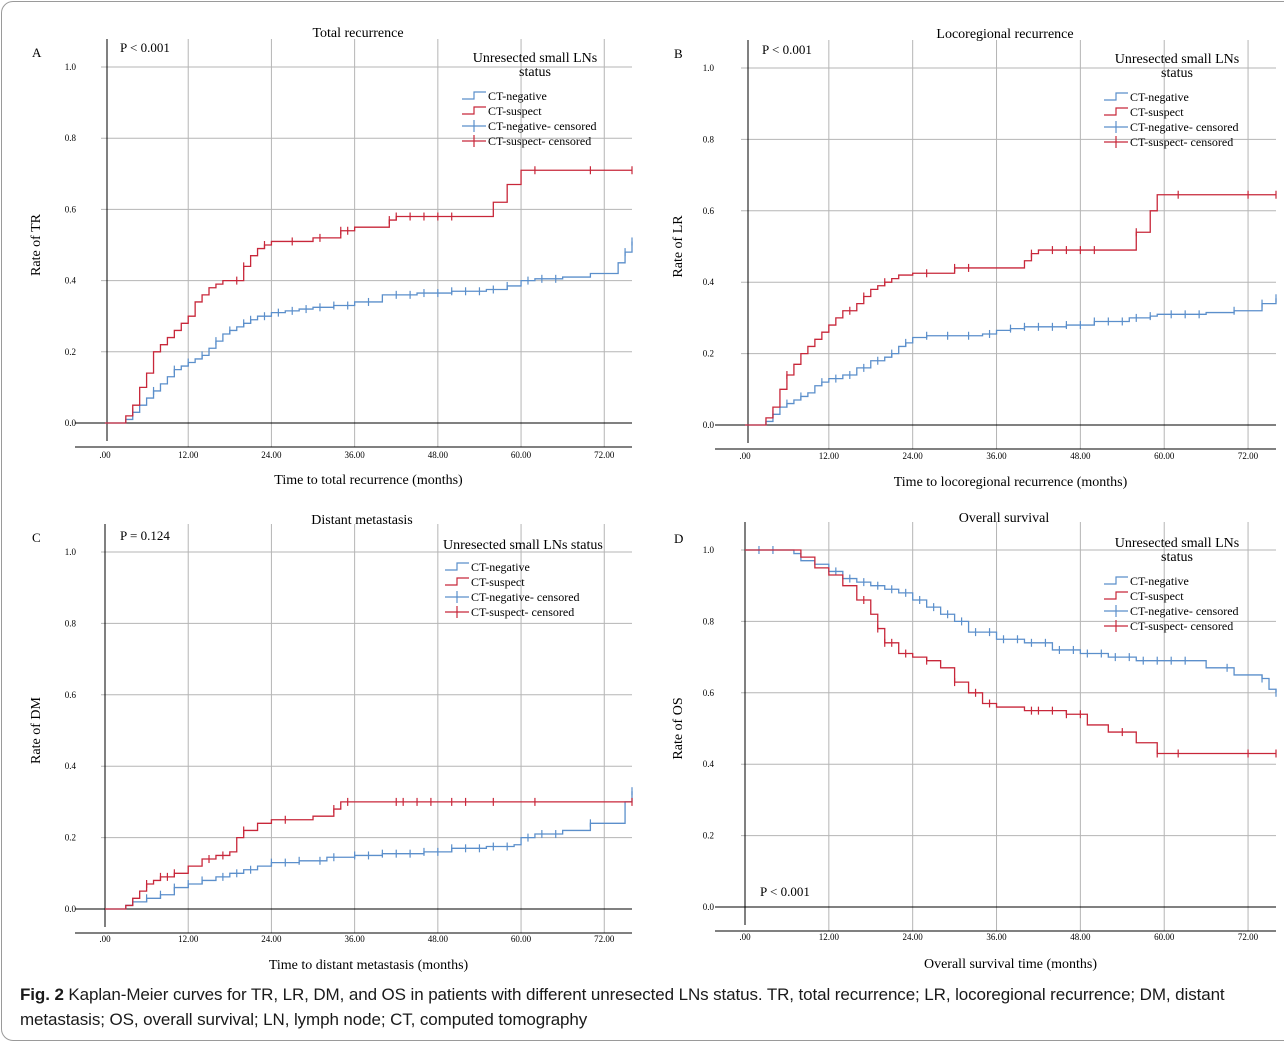 This screenshot has height=1041, width=1284. Describe the element at coordinates (36, 730) in the screenshot. I see `y-axis-label: Rate of DM` at that location.